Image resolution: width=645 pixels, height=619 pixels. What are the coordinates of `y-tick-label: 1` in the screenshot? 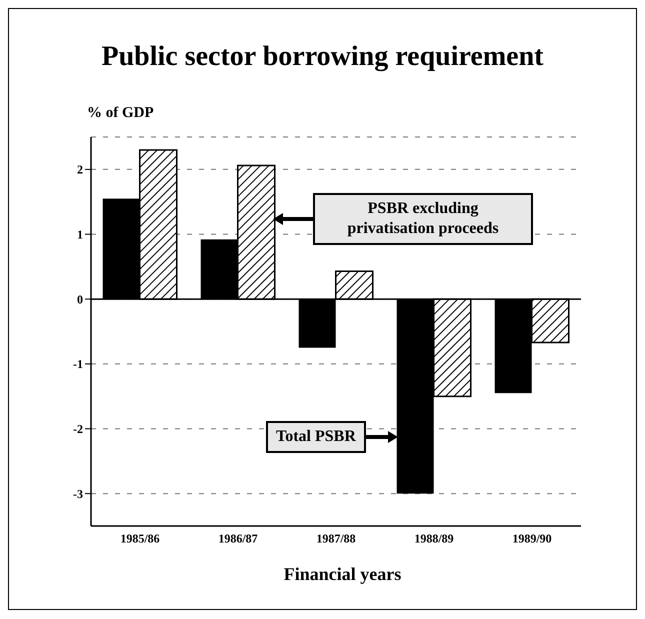 It's located at (80, 235).